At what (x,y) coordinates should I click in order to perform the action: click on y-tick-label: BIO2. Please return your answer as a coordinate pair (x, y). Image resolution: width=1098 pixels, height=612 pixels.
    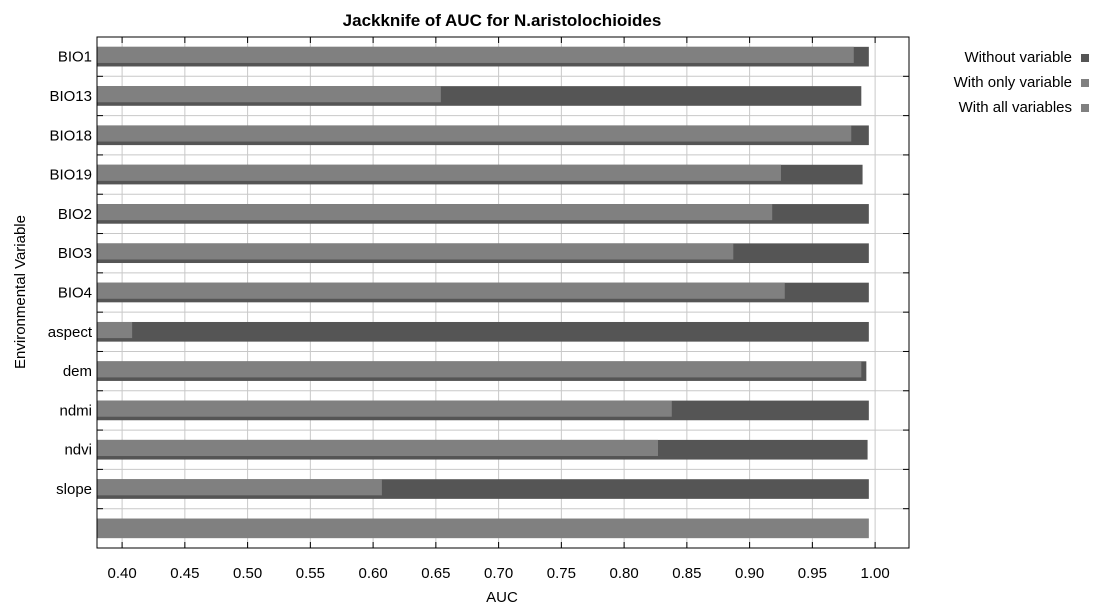
    Looking at the image, I should click on (75, 214).